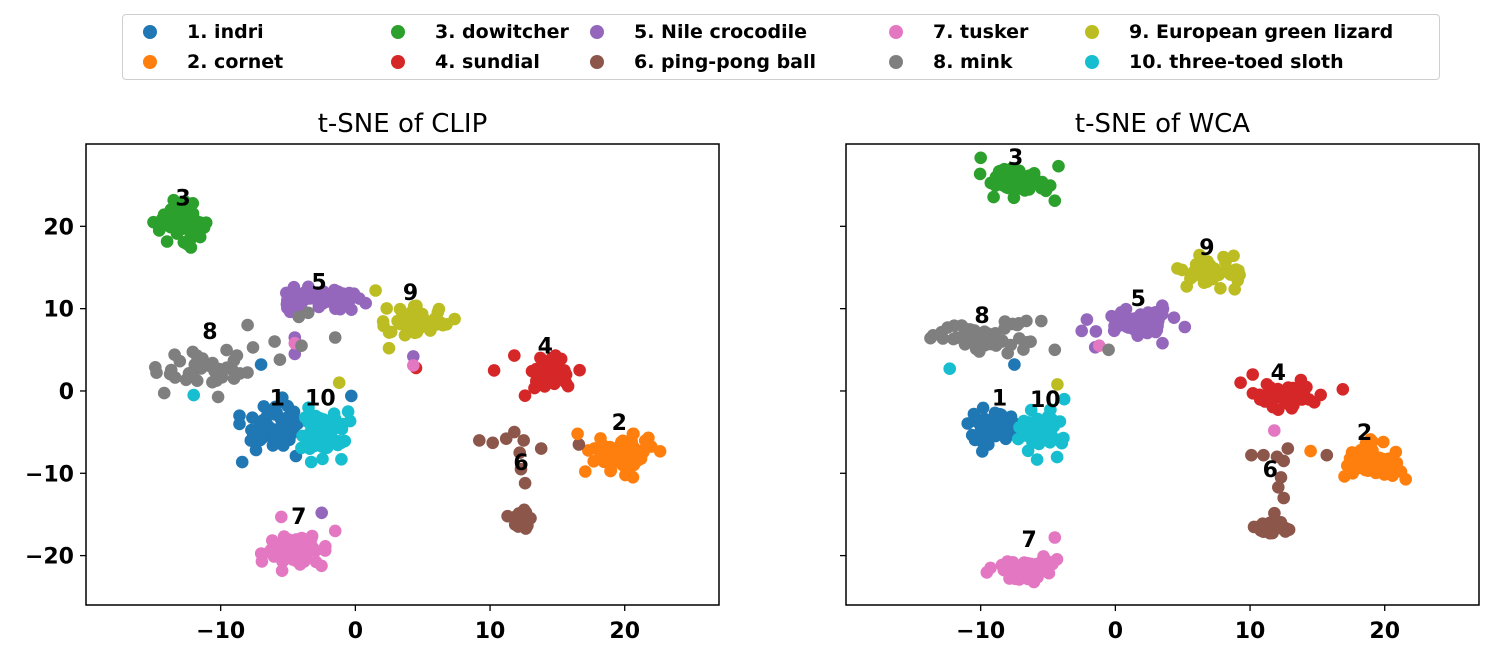 This screenshot has width=1494, height=659. I want to click on legend-label: 4. sundial, so click(487, 62).